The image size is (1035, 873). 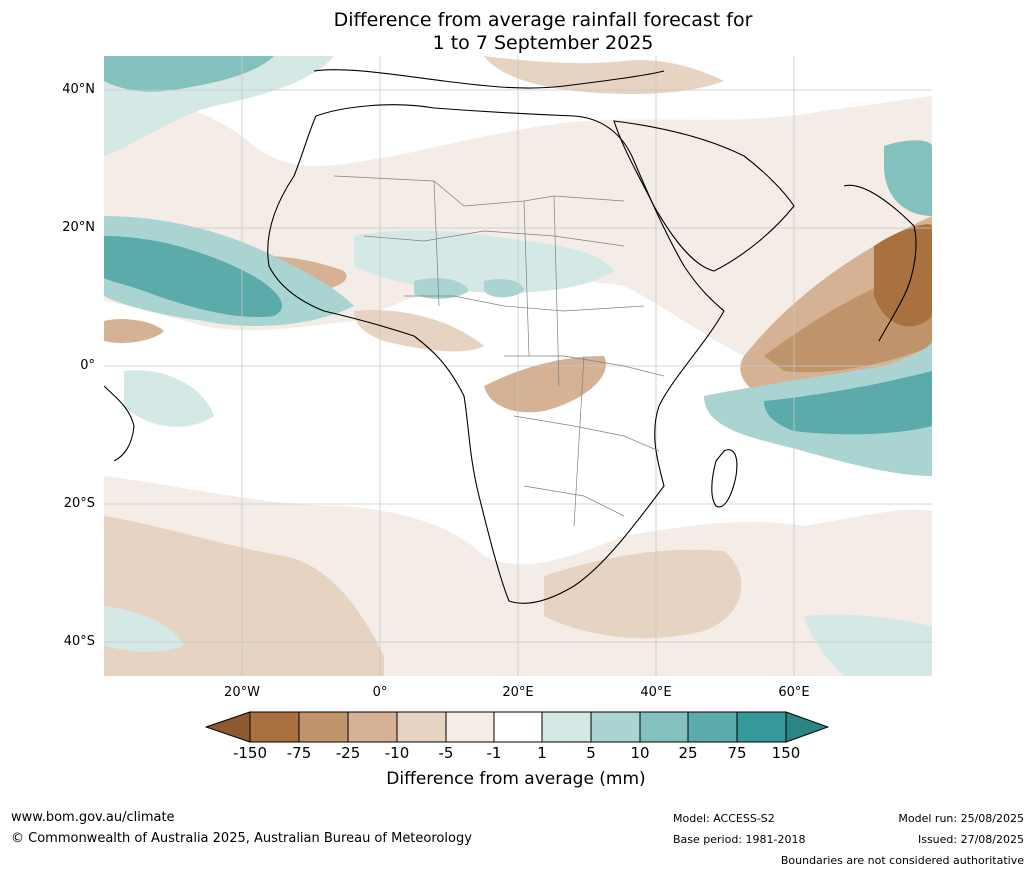 What do you see at coordinates (144, 629) in the screenshot?
I see `anomaly-lightteal-southocean` at bounding box center [144, 629].